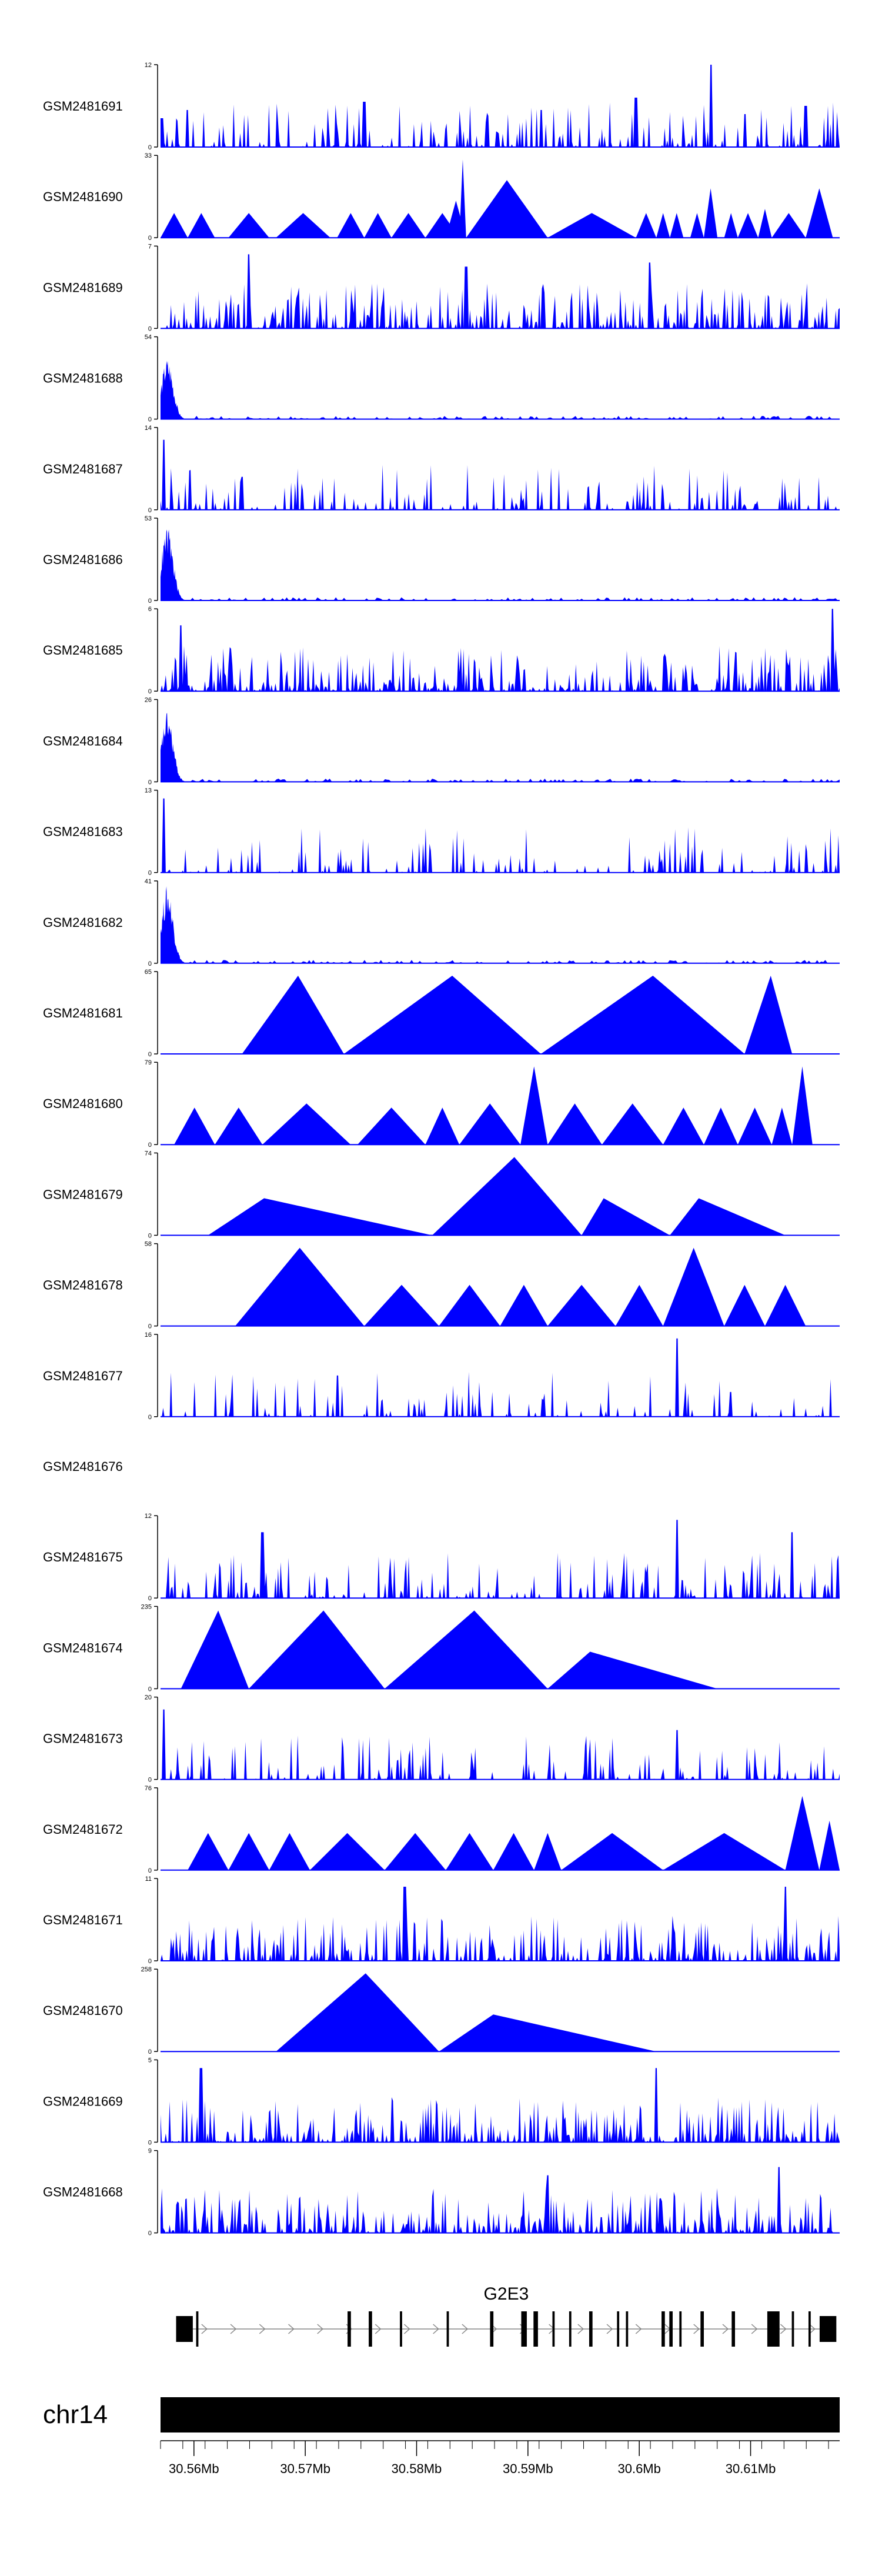 Image resolution: width=882 pixels, height=2576 pixels. Describe the element at coordinates (500, 2414) in the screenshot. I see `chromosome-bar` at that location.